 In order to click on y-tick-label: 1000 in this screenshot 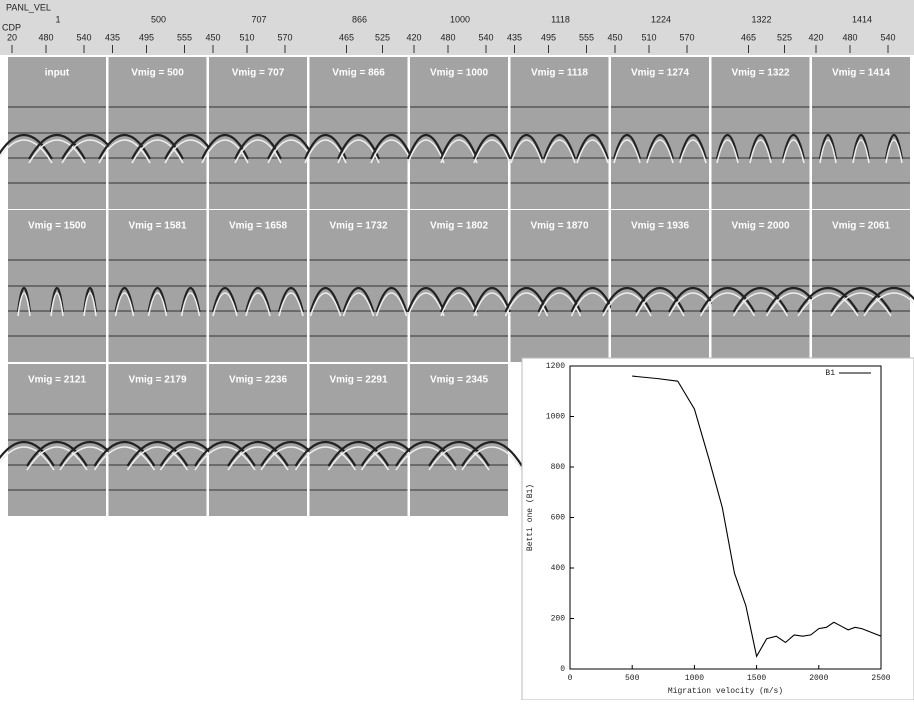, I will do `click(555, 417)`.